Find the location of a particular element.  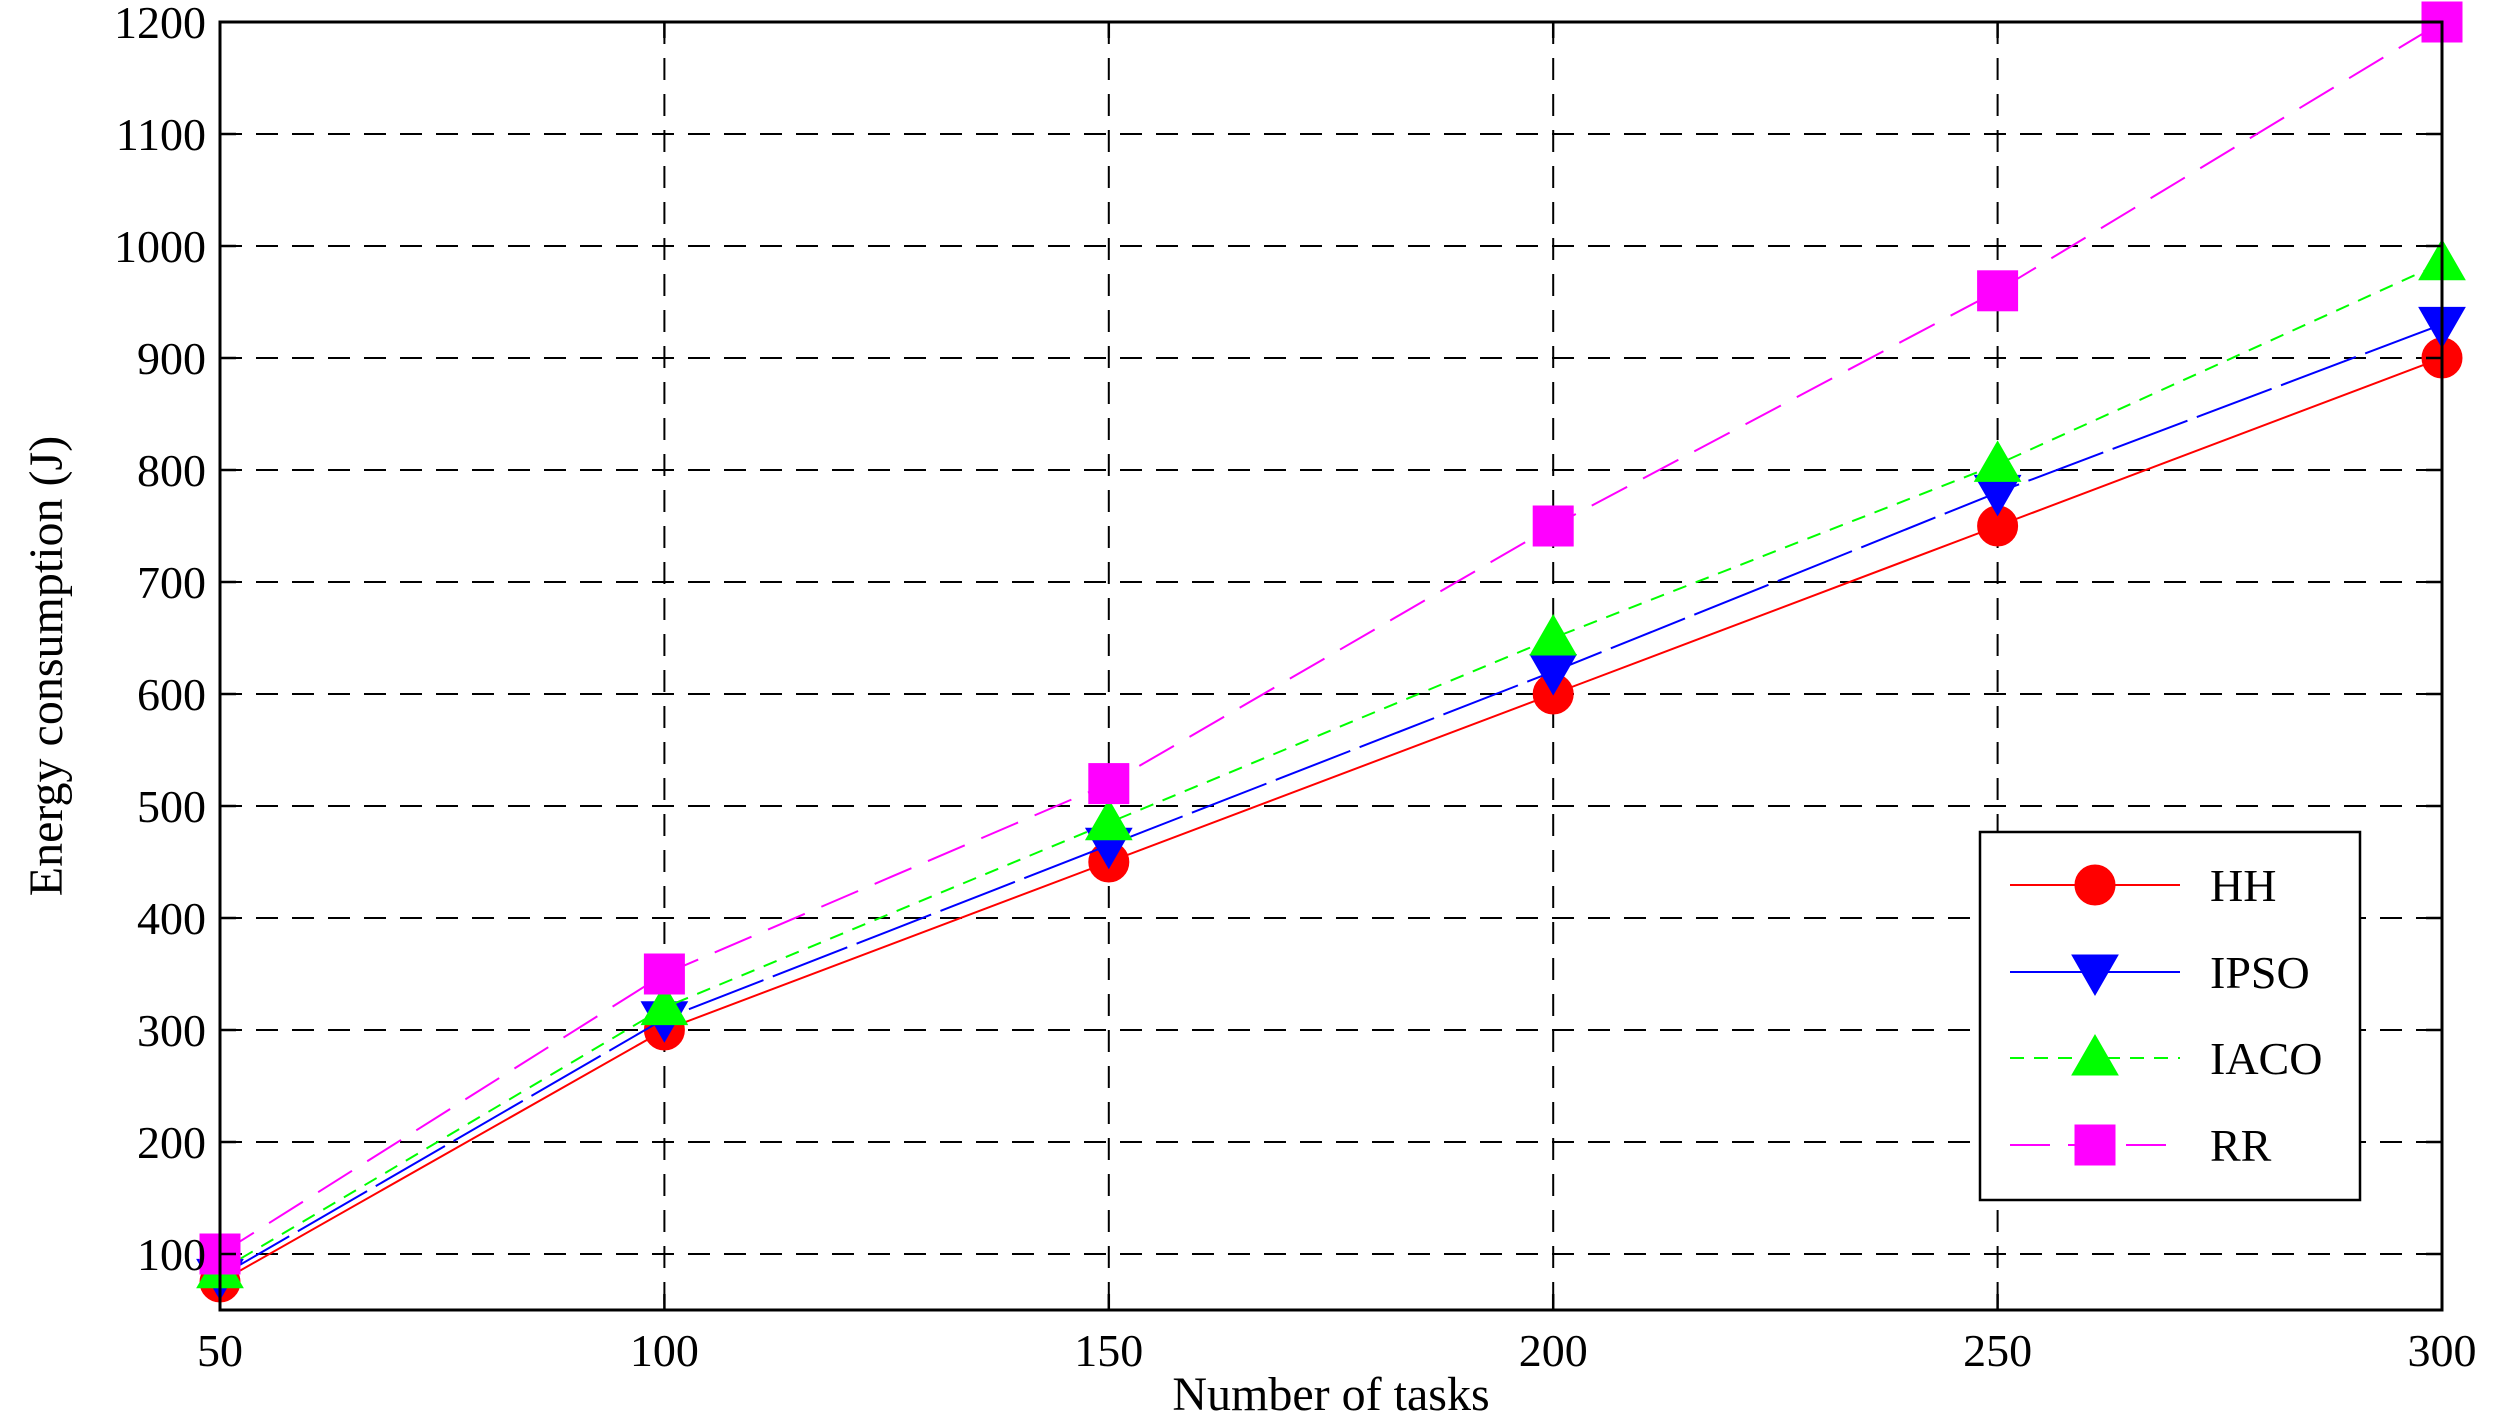

legend-label-iaco: IACO is located at coordinates (2266, 1058).